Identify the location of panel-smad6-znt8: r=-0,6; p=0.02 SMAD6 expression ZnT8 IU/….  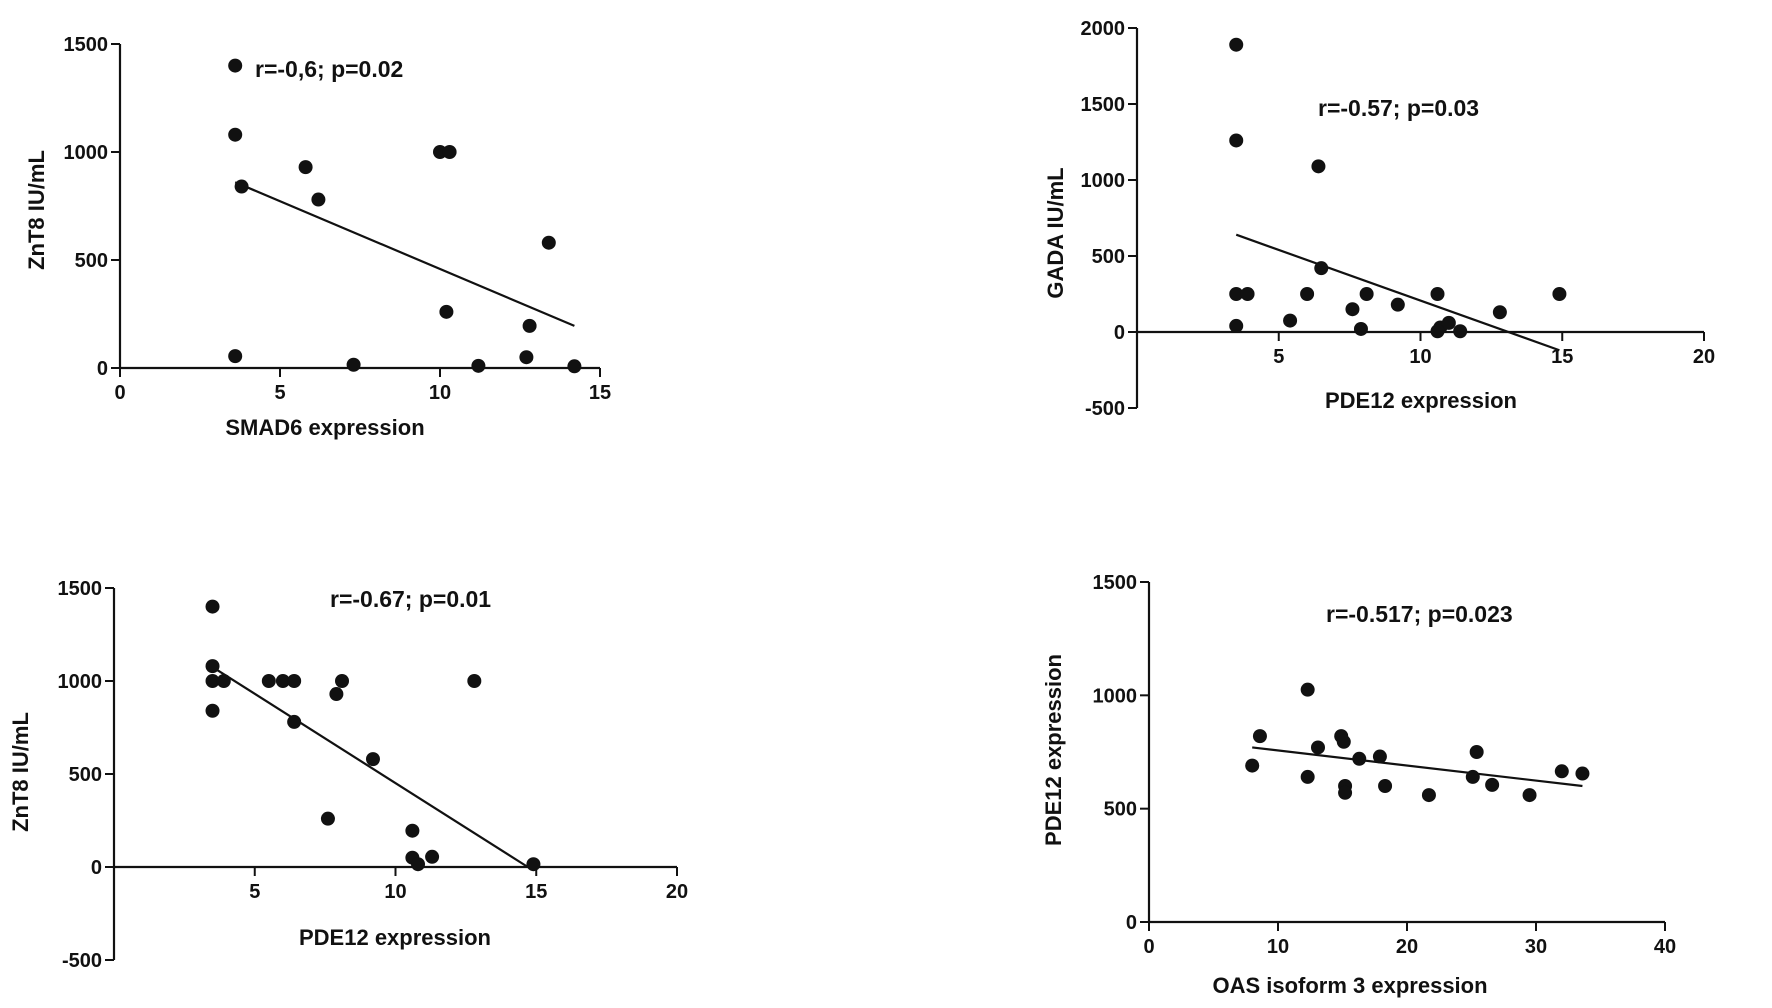
(317, 237).